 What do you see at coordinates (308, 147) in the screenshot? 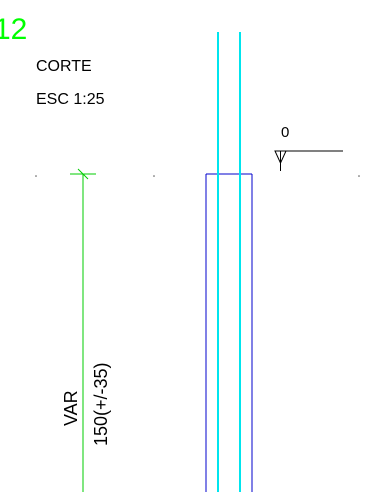
I see `level-marker: 0` at bounding box center [308, 147].